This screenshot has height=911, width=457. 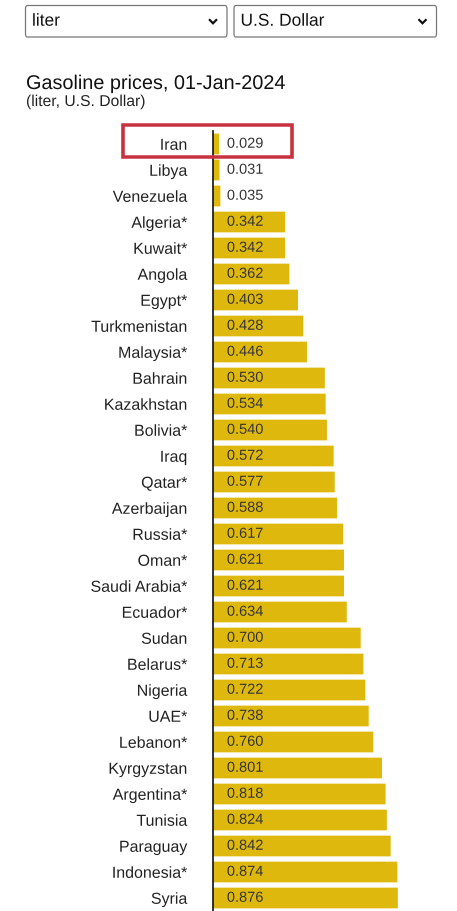 What do you see at coordinates (245, 637) in the screenshot?
I see `data-label: 0.700` at bounding box center [245, 637].